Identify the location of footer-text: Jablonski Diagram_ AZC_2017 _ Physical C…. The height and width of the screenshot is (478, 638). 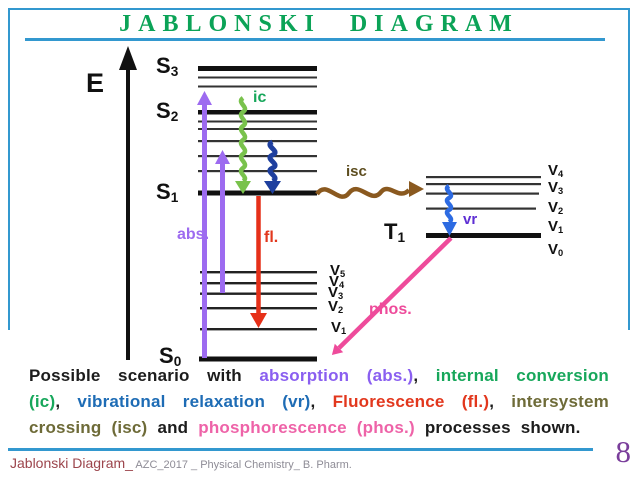
(181, 463).